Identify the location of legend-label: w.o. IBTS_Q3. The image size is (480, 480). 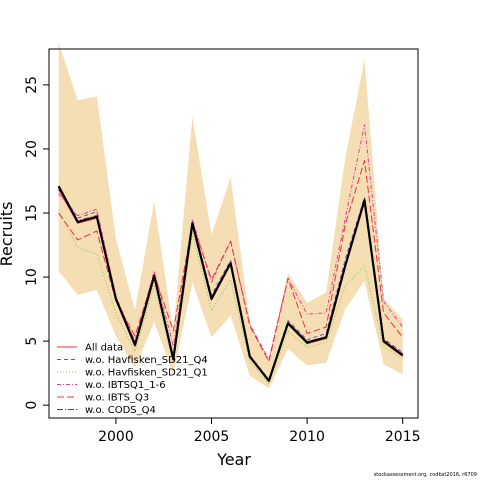
(117, 398).